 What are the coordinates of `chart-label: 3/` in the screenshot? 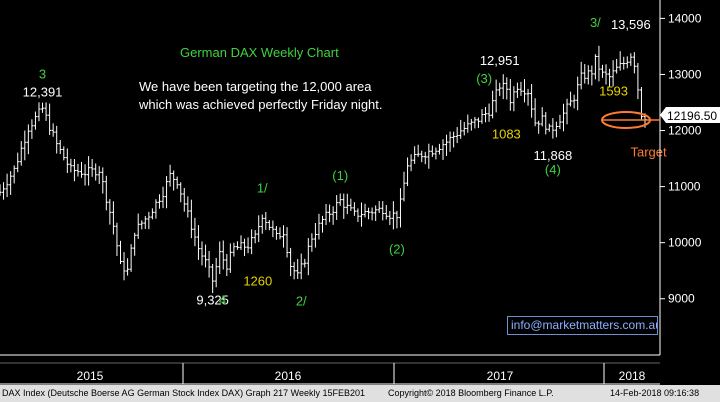 It's located at (595, 22).